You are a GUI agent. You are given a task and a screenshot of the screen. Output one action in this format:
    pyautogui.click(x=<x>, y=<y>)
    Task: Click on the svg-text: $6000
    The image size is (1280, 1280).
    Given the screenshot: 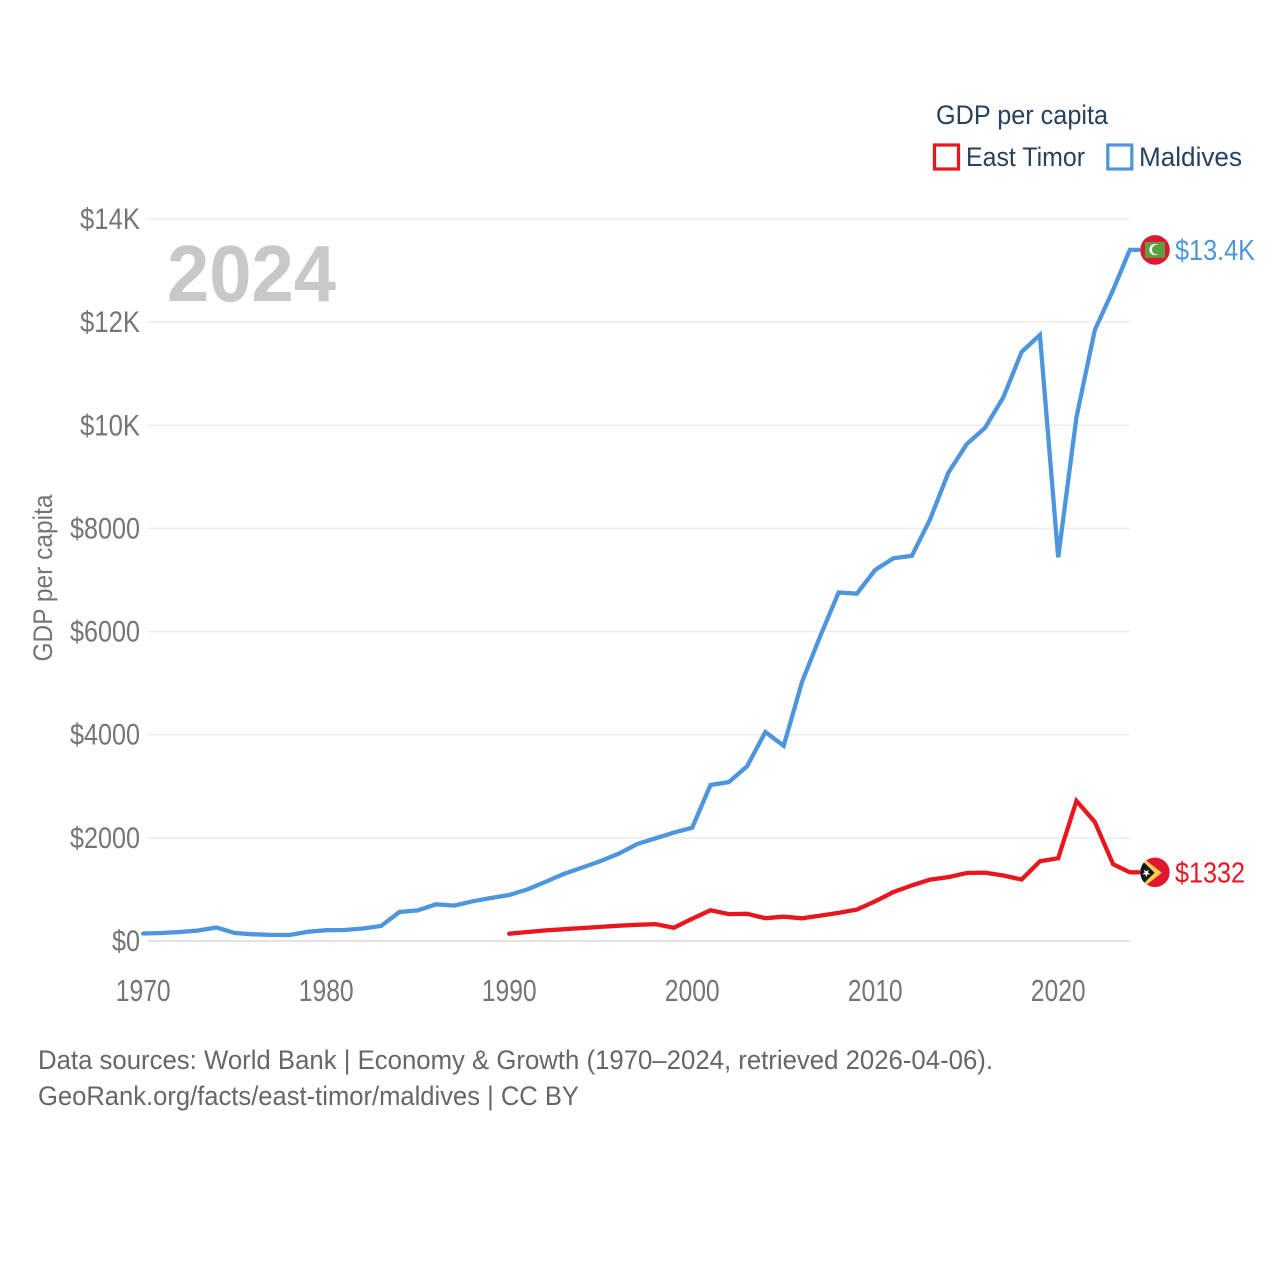 What is the action you would take?
    pyautogui.click(x=105, y=632)
    